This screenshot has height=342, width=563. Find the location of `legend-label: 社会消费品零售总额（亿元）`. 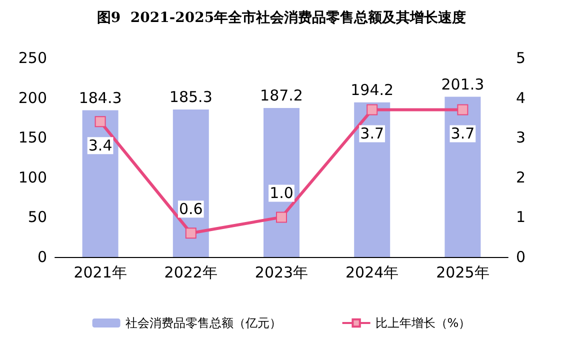

legend-label: 社会消费品零售总额（亿元） is located at coordinates (203, 323).